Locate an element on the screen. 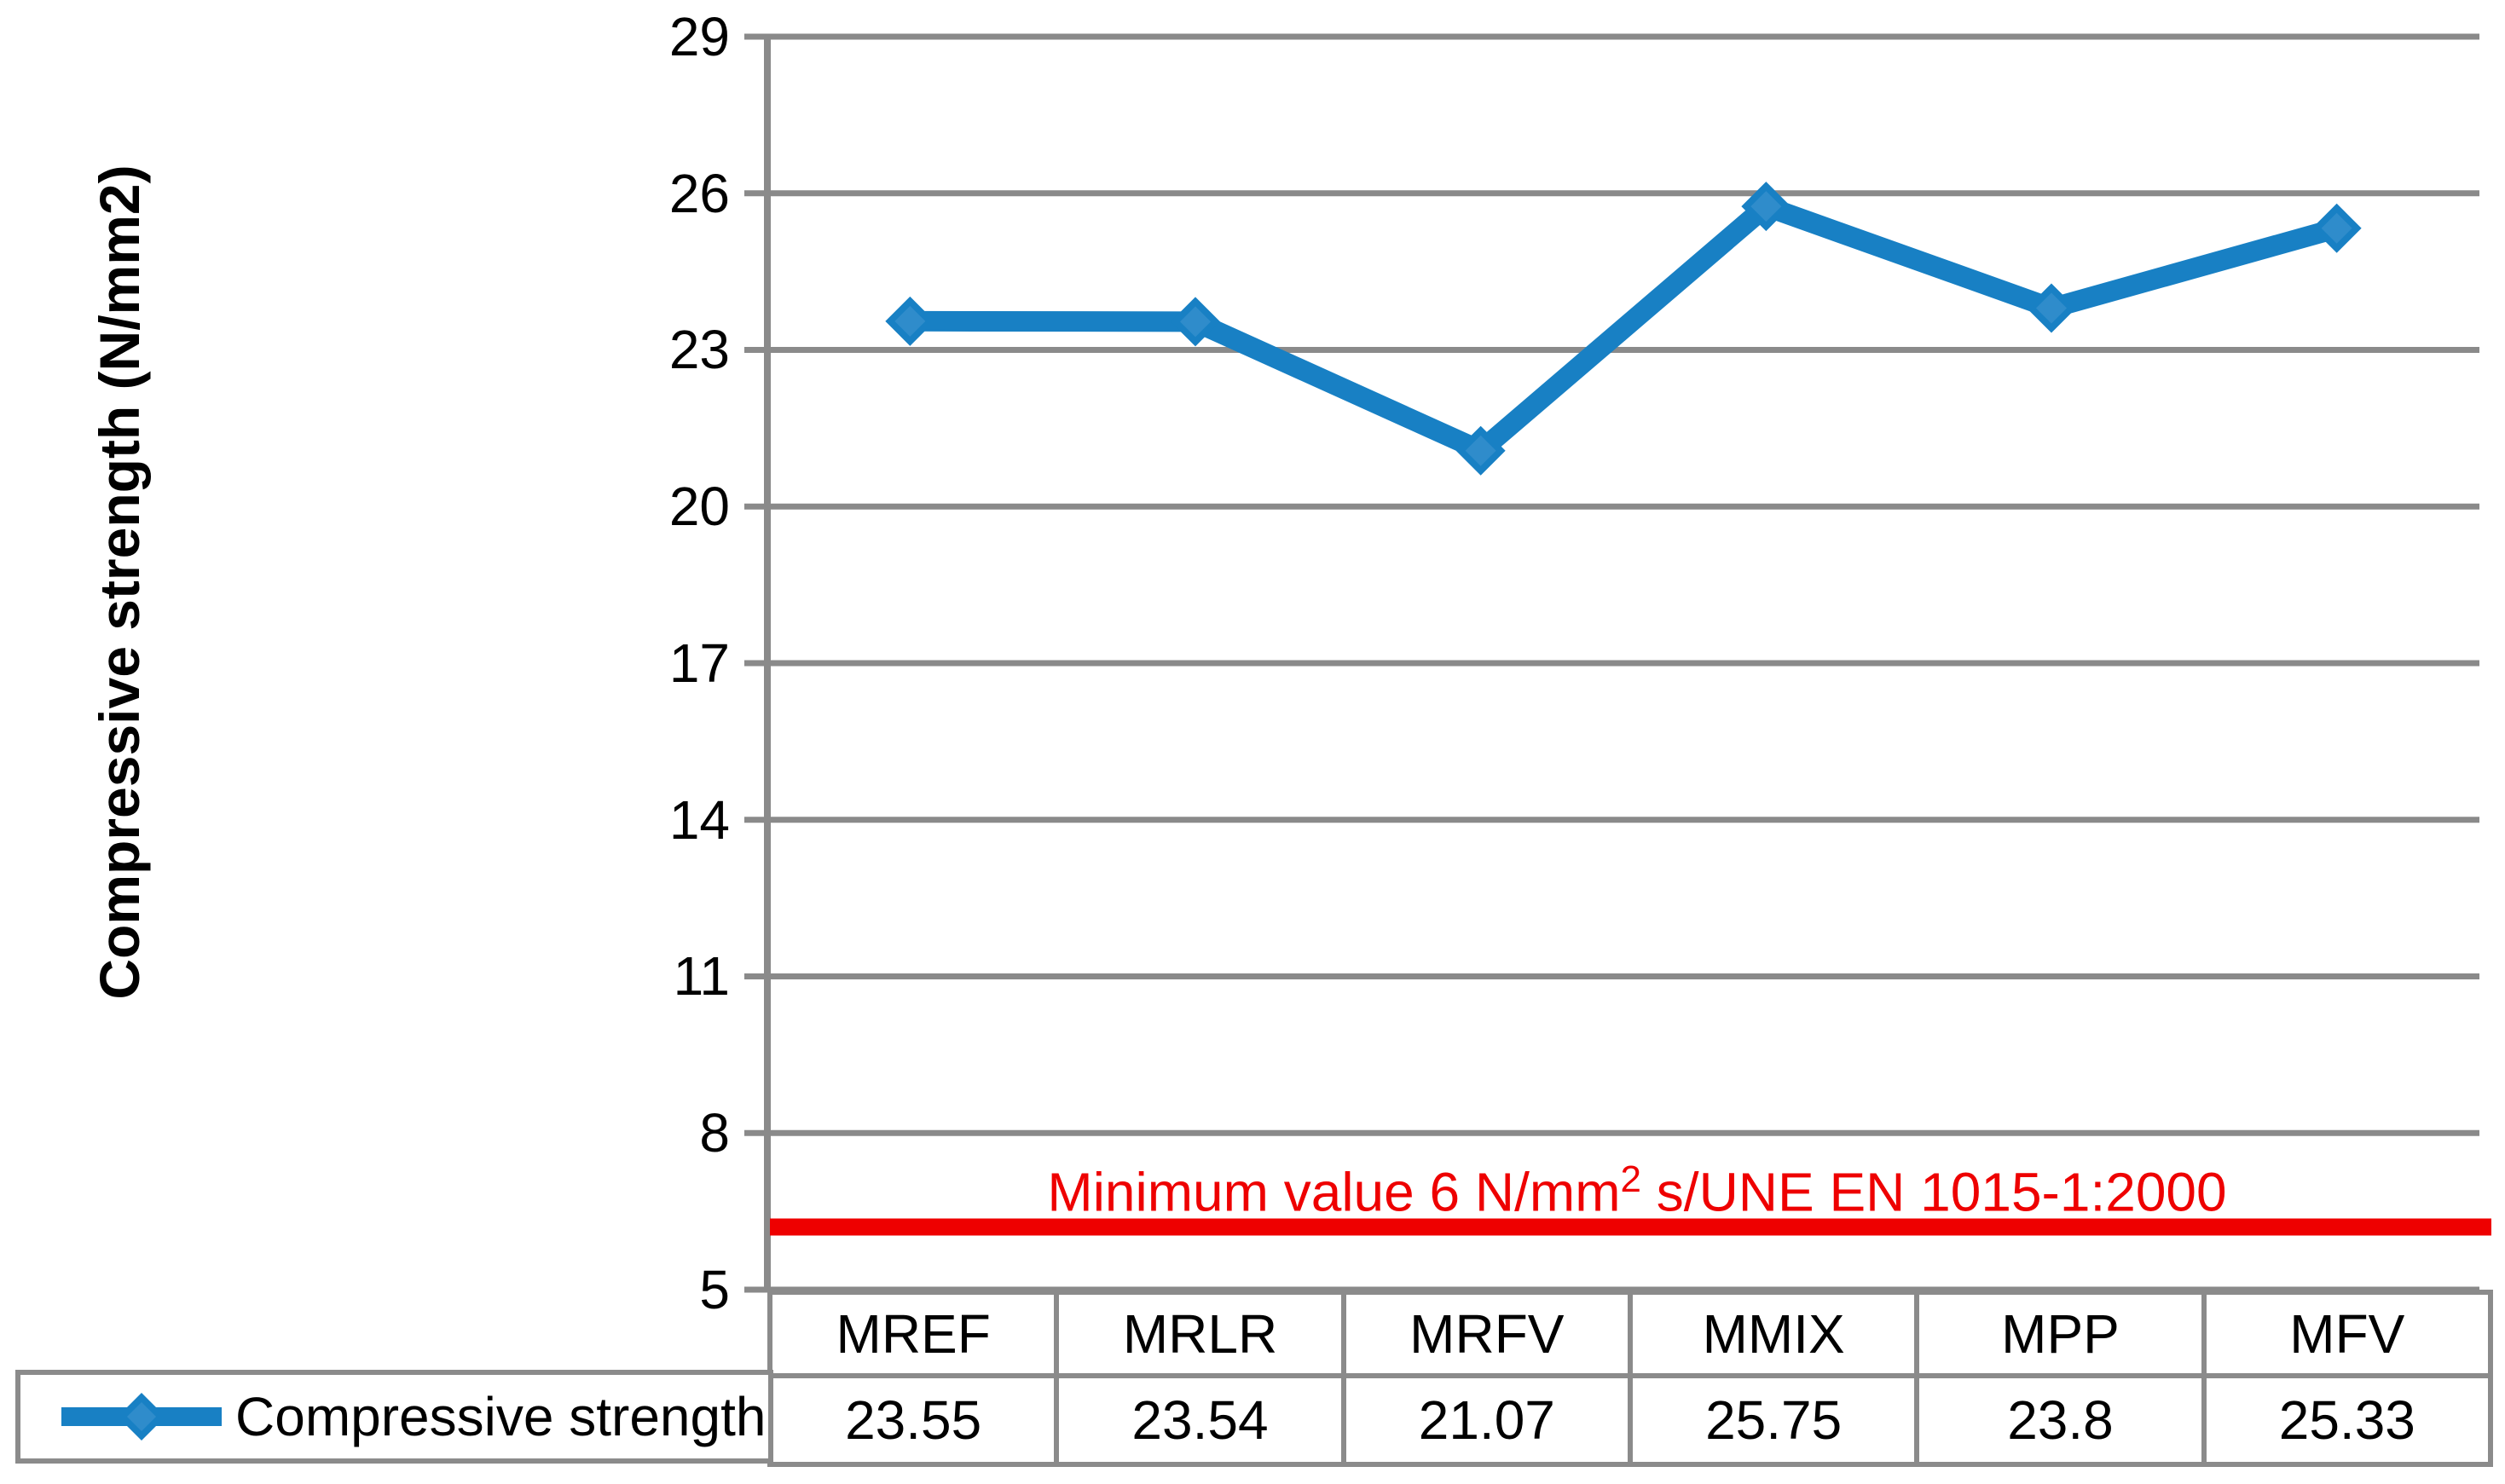 The height and width of the screenshot is (1484, 2505). table-value-row: 23.55 23.54 21.07 25.75 23.8 25.33 is located at coordinates (1630, 1420).